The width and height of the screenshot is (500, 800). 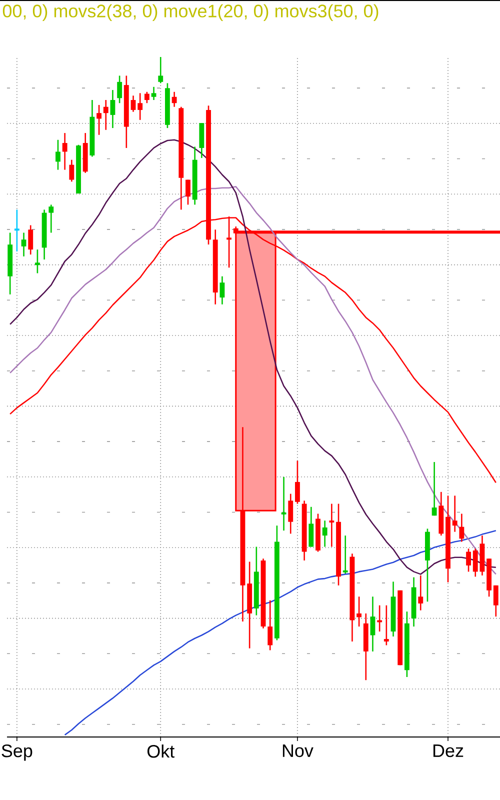 I want to click on x-tick-label: Dez, so click(x=448, y=751).